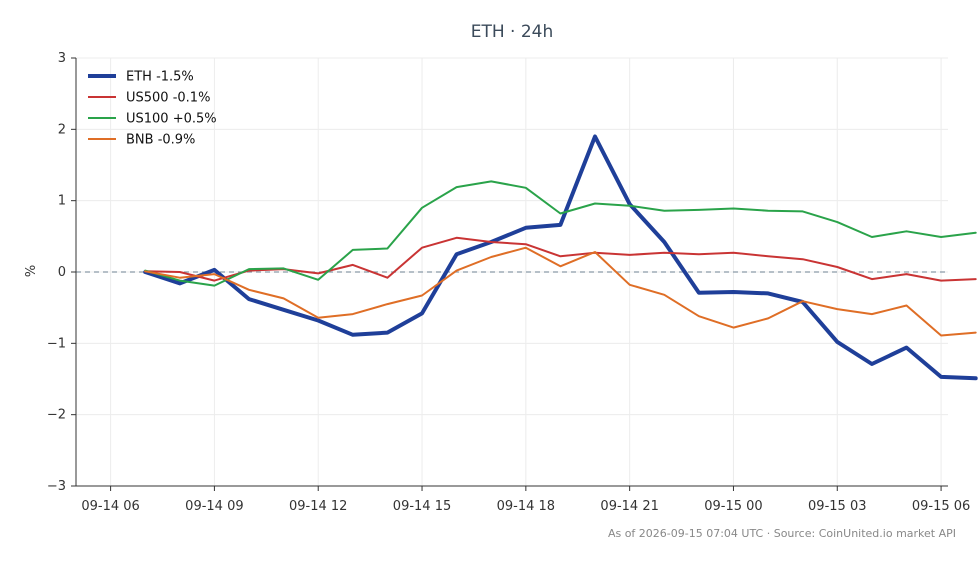 The image size is (980, 564). What do you see at coordinates (171, 119) in the screenshot?
I see `legend-entry: US100 +0.5%` at bounding box center [171, 119].